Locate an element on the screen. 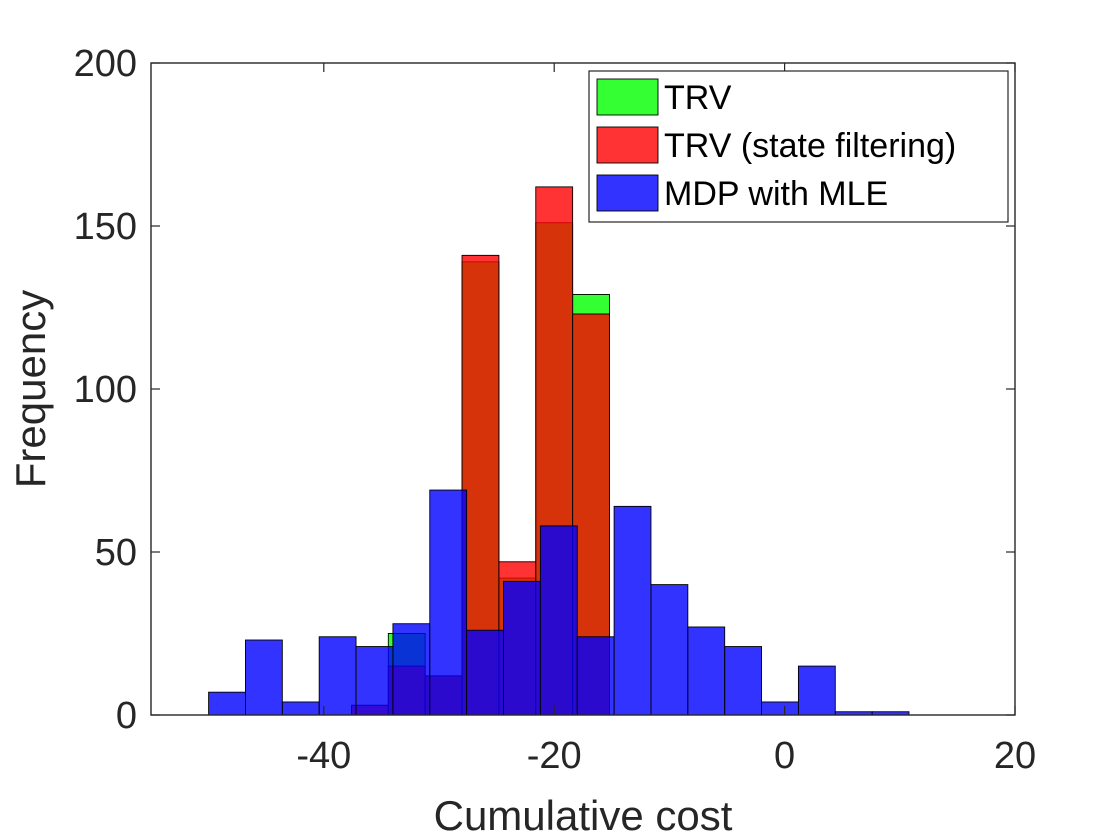 This screenshot has width=1120, height=840. x-tick-label: 20 is located at coordinates (1015, 756).